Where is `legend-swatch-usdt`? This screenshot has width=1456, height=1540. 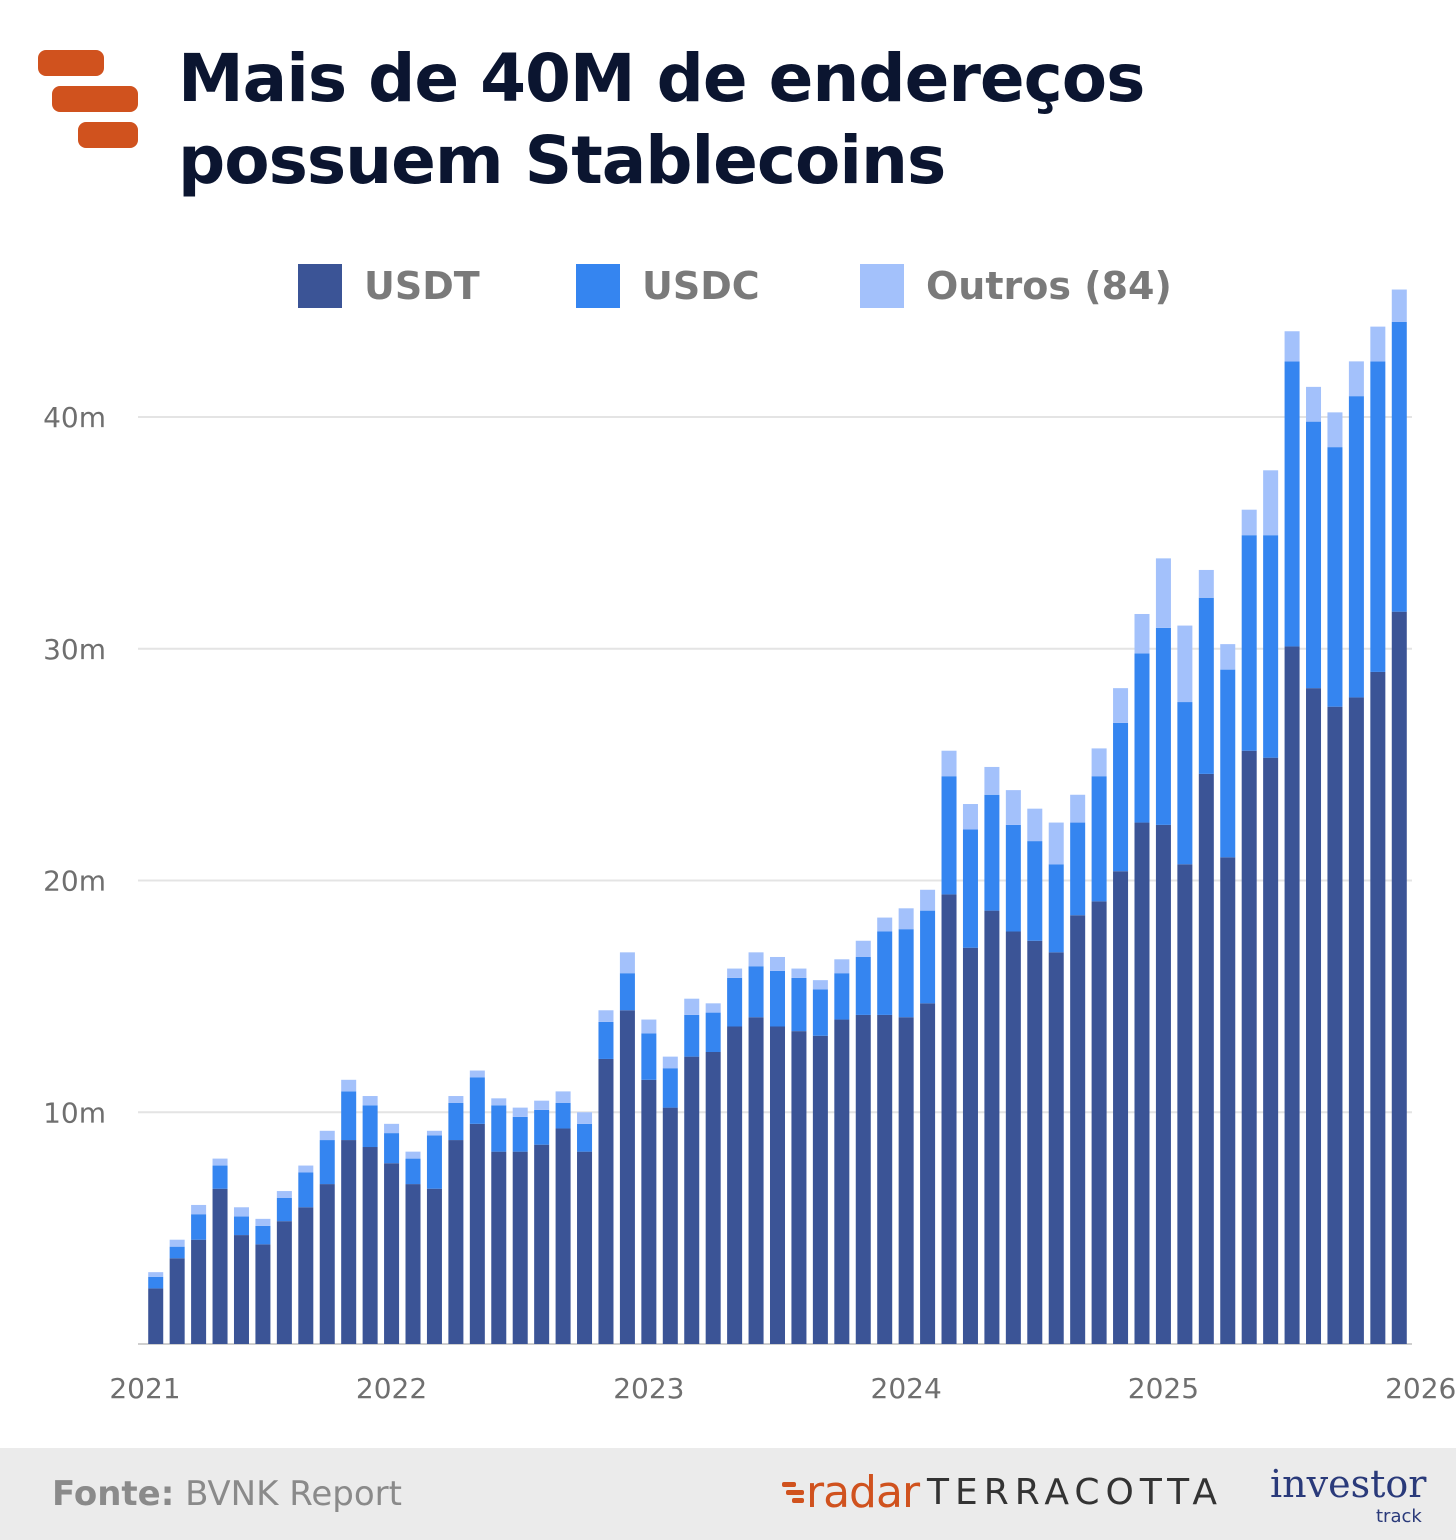
legend-swatch-usdt is located at coordinates (320, 286).